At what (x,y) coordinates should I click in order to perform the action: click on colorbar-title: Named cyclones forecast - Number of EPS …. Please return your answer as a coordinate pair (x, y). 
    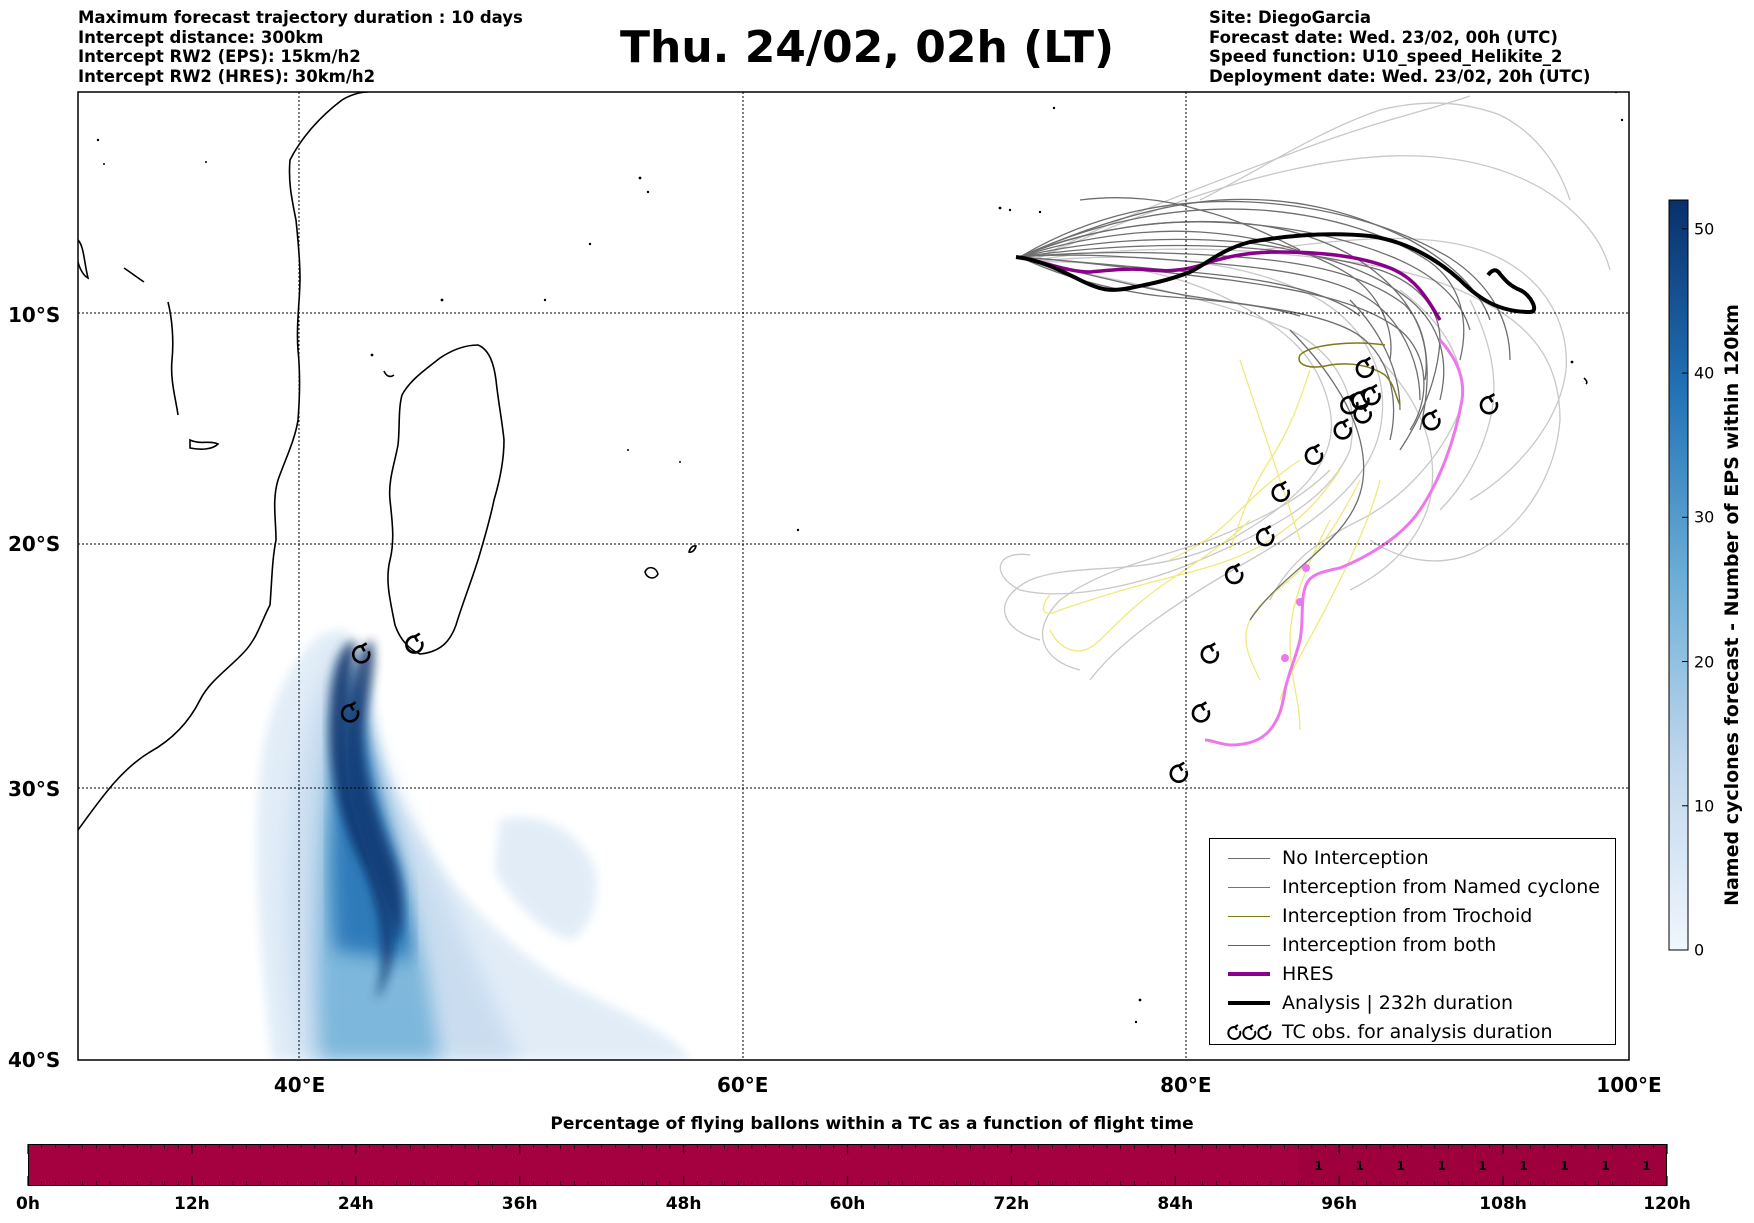
    Looking at the image, I should click on (1732, 605).